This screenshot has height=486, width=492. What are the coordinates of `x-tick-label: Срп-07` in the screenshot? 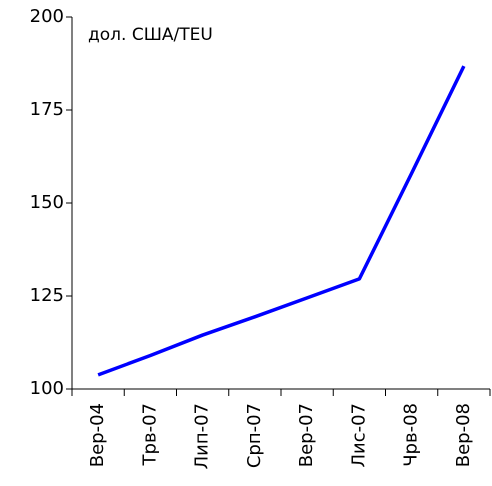 It's located at (254, 435).